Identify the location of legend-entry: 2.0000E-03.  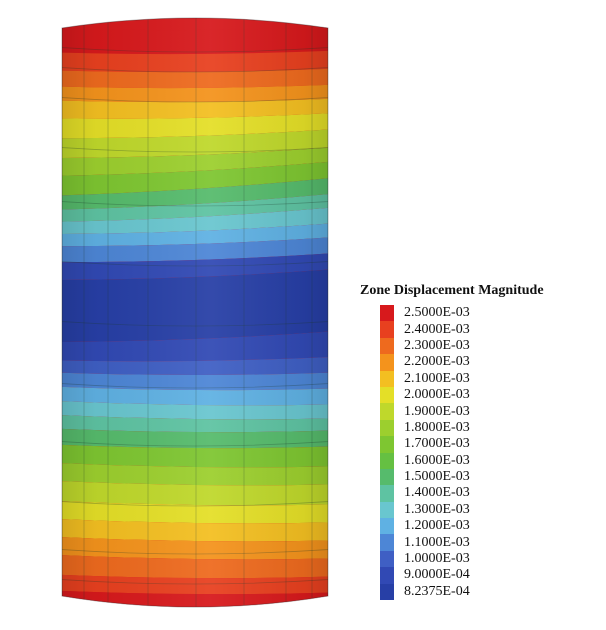
(490, 395).